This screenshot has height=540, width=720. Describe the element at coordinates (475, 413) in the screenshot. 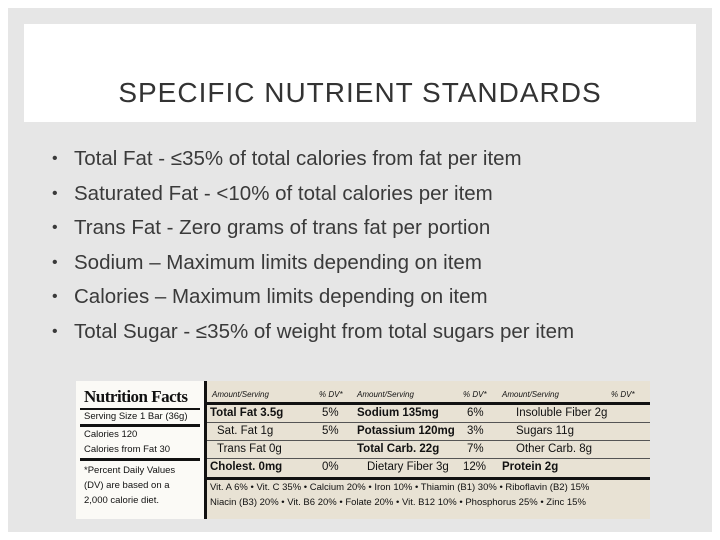

I see `dv-cell: 6%` at that location.